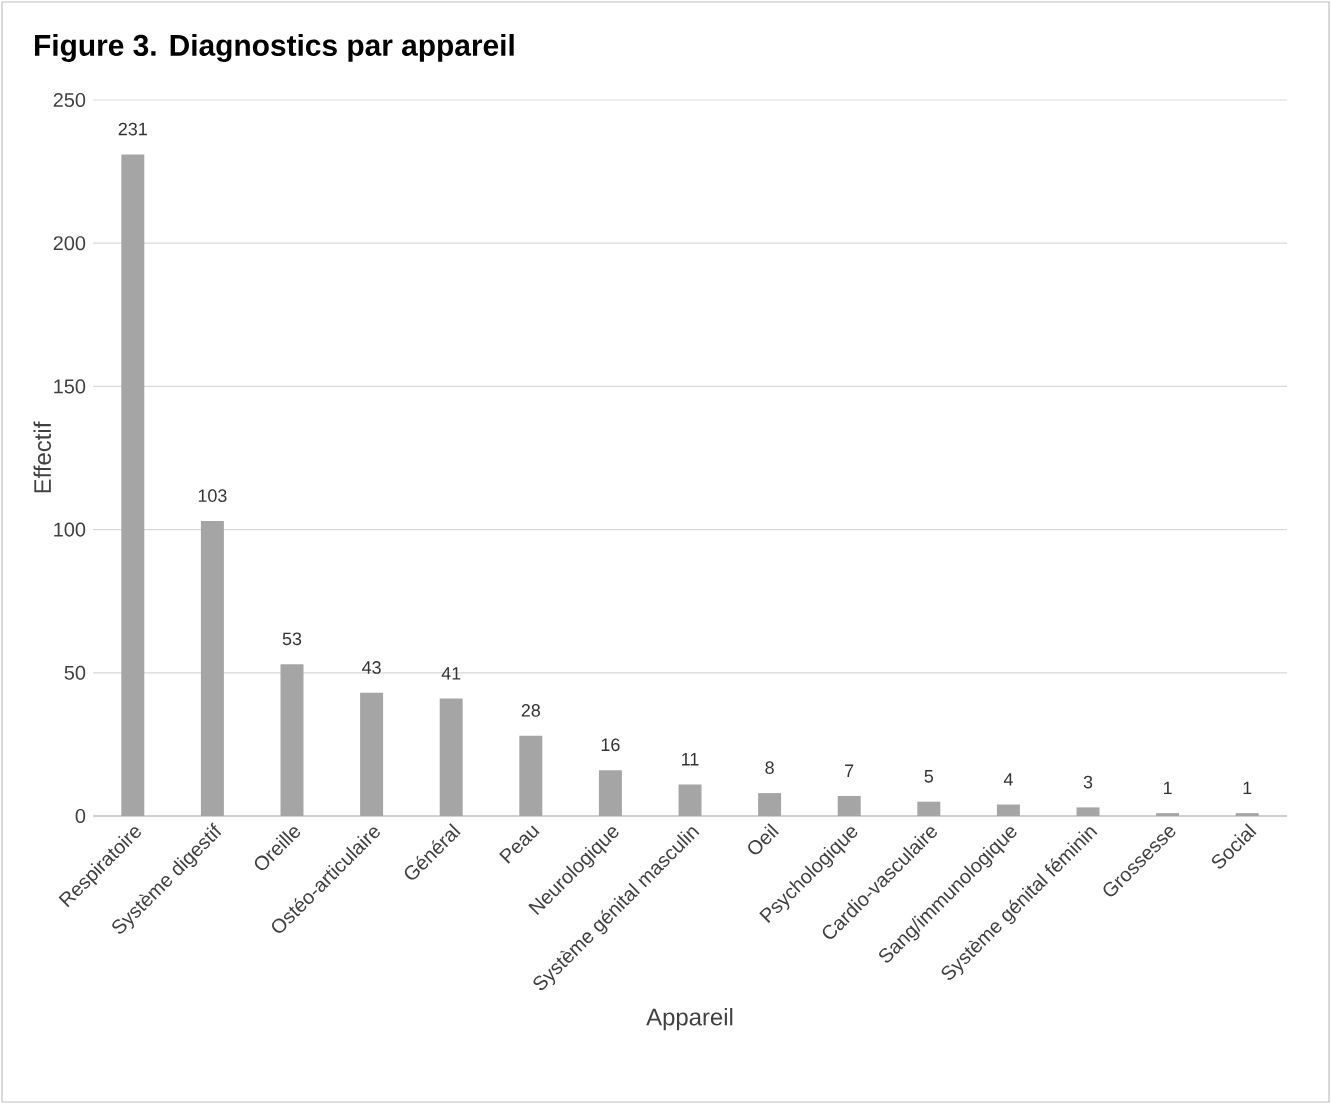 This screenshot has width=1331, height=1104. I want to click on data-label: 28, so click(530, 710).